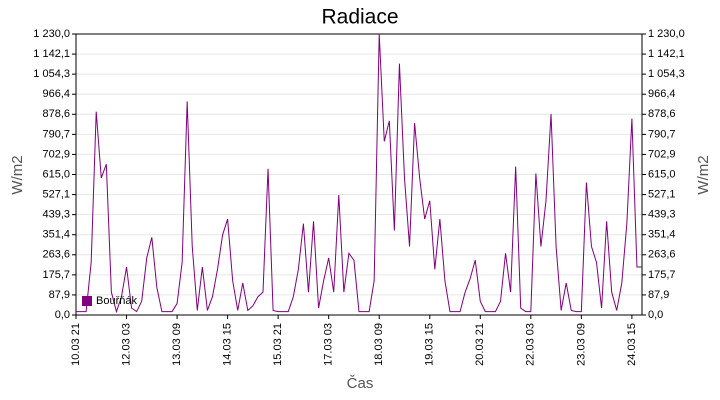  I want to click on y2-tick-label: 351,4, so click(662, 235).